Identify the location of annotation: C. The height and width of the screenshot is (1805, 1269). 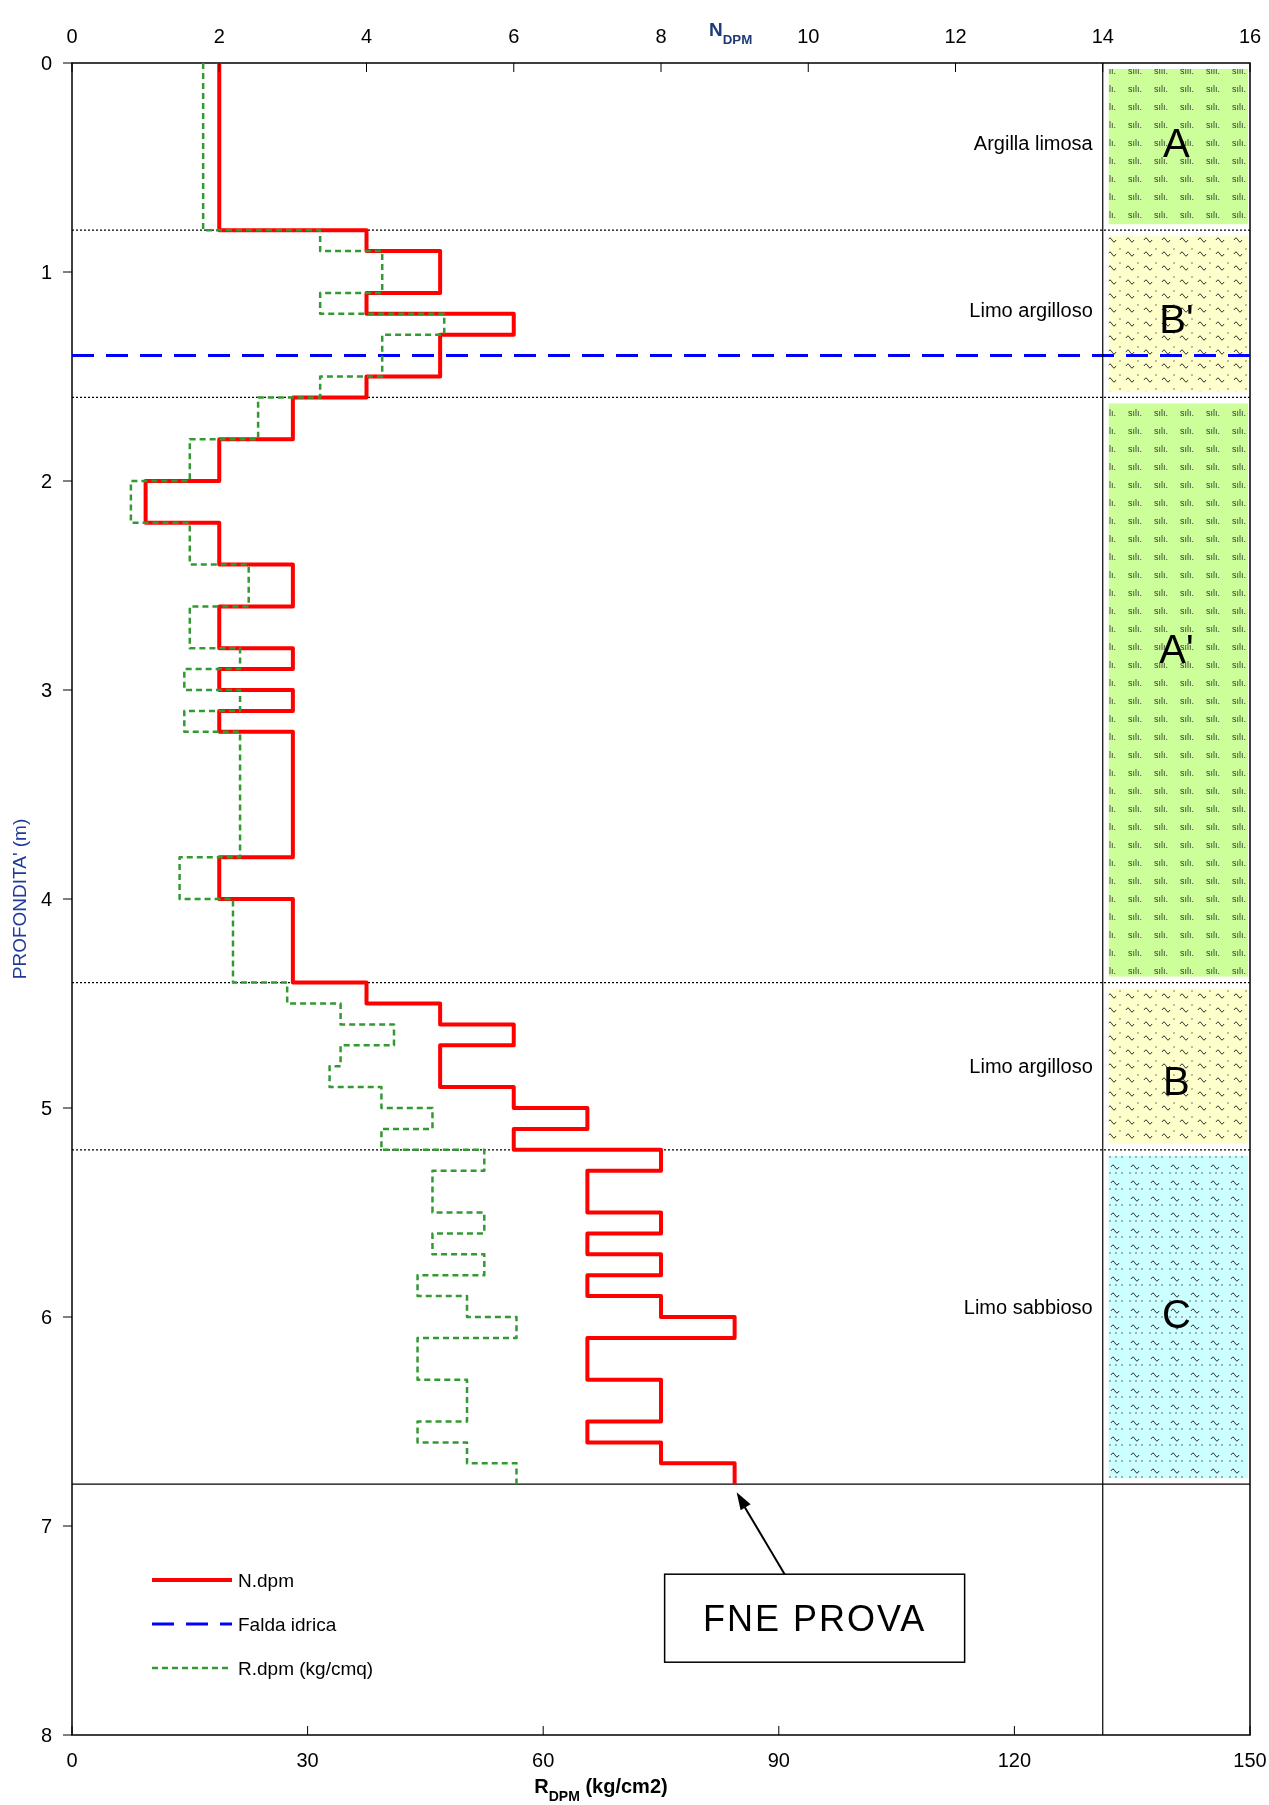
(1176, 1313).